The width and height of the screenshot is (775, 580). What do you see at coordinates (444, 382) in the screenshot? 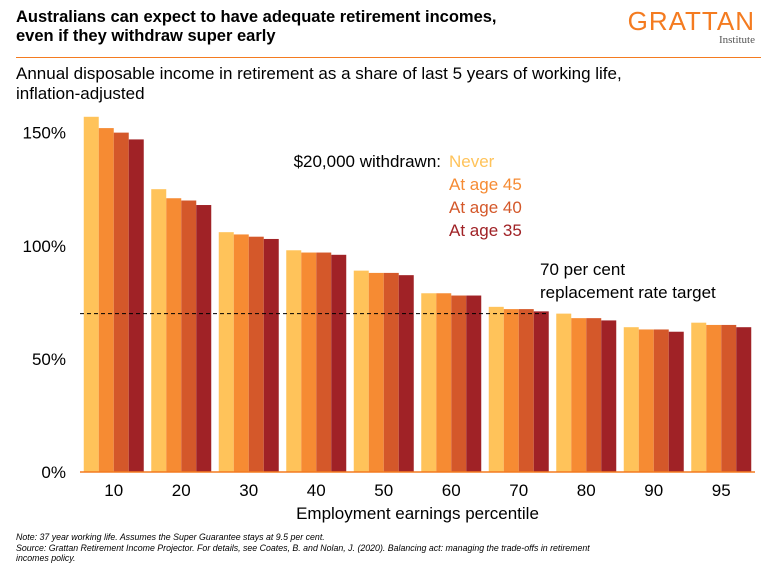
I see `bar-at-age-45-p60` at bounding box center [444, 382].